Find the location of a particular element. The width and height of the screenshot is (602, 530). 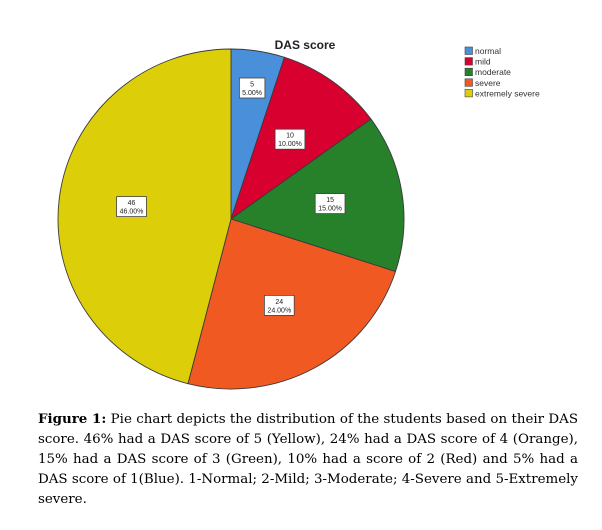

slice-value-label: 46 is located at coordinates (132, 203).